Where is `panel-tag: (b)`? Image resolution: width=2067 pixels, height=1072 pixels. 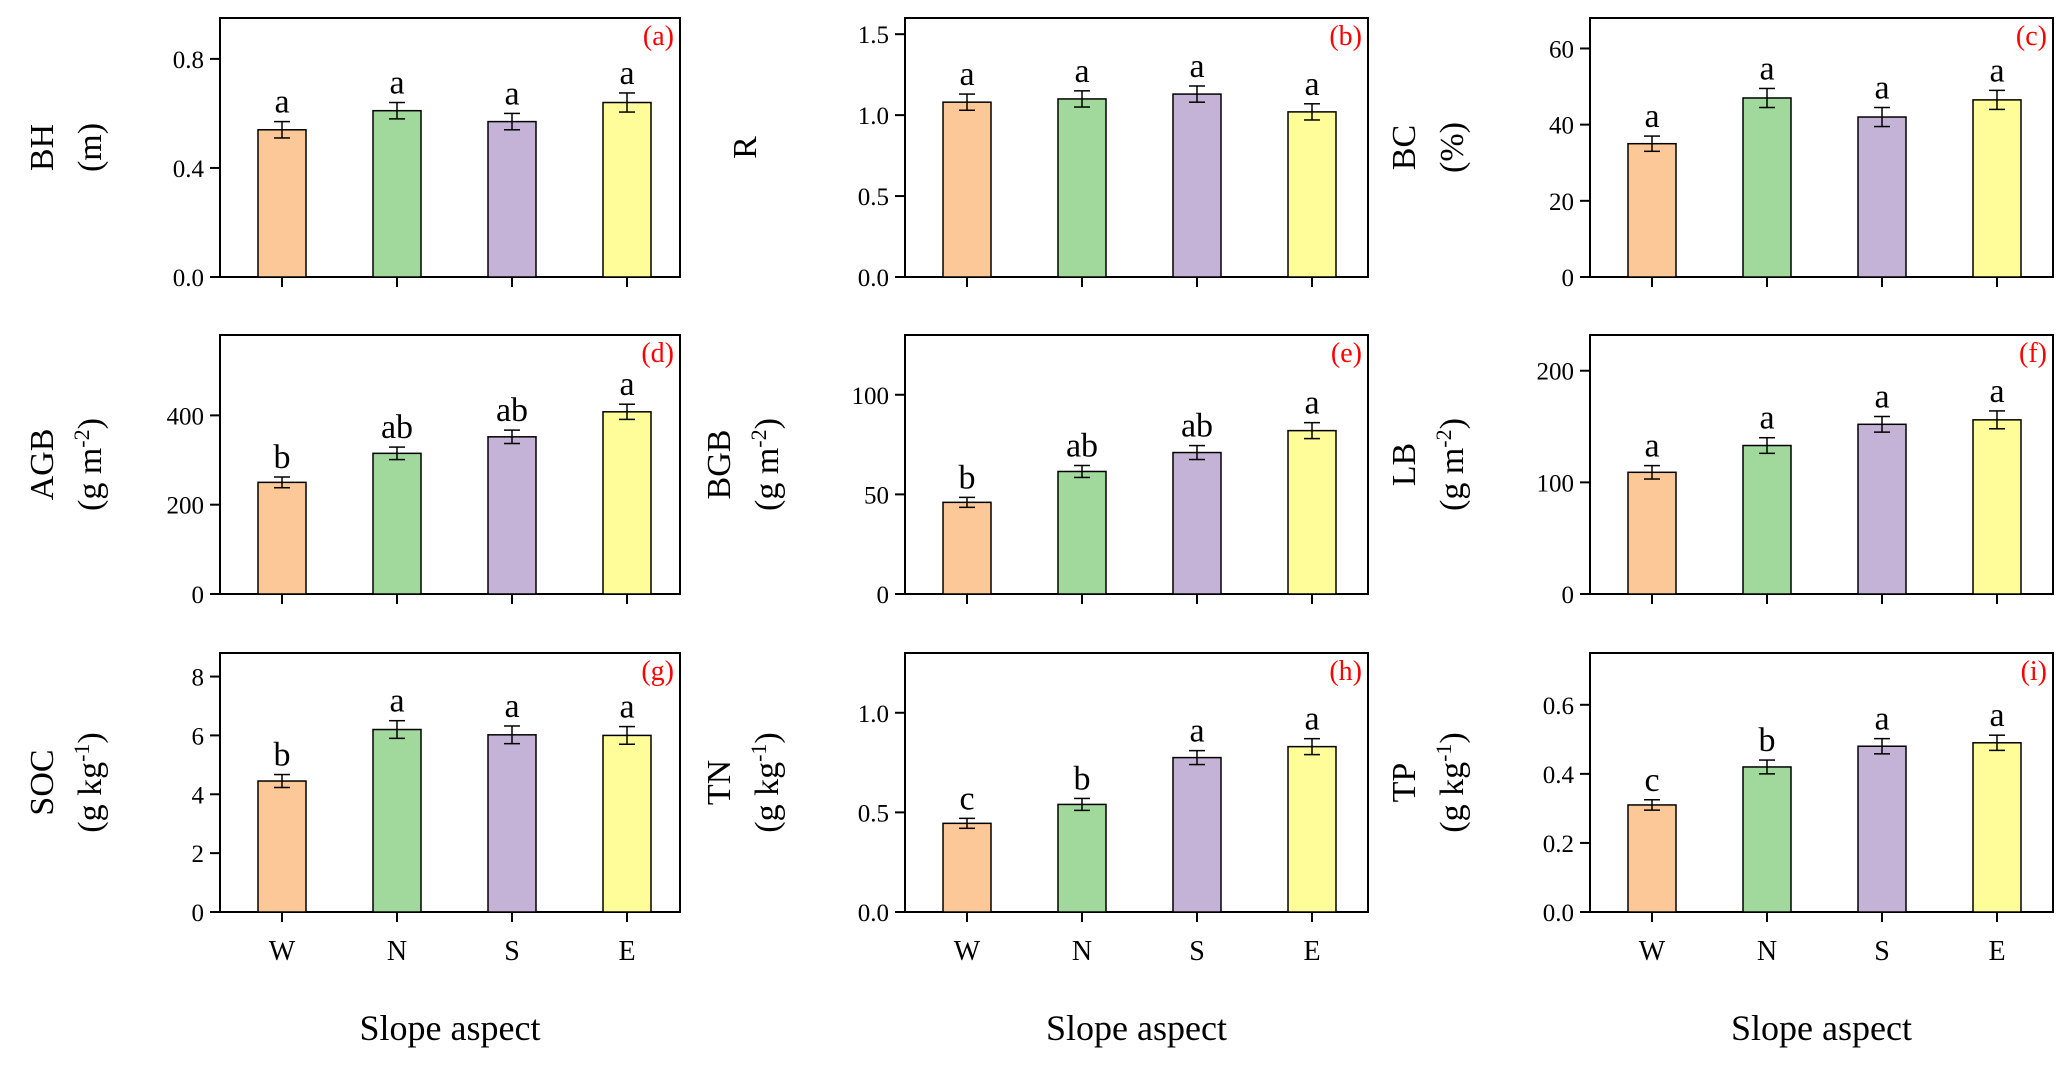 panel-tag: (b) is located at coordinates (1345, 36).